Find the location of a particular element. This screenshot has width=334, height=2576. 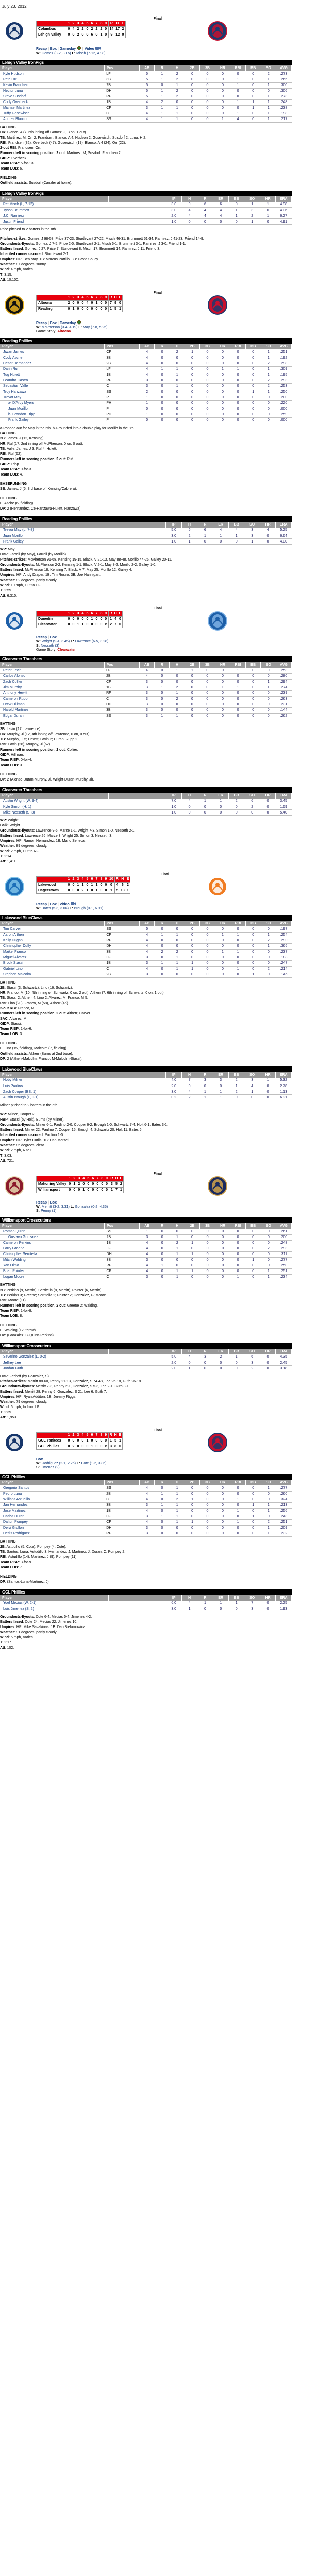

player-name-cell: Steve Susdorf is located at coordinates (52, 97).